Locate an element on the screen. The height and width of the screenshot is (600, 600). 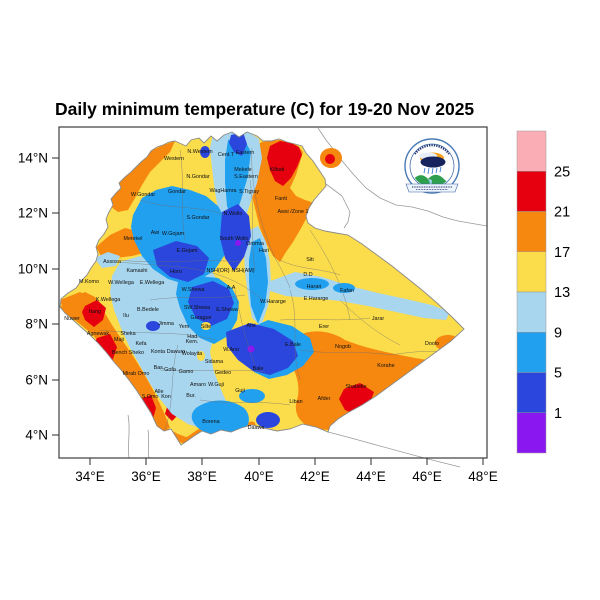
x-axis-tick-label: 34°E is located at coordinates (89, 476).